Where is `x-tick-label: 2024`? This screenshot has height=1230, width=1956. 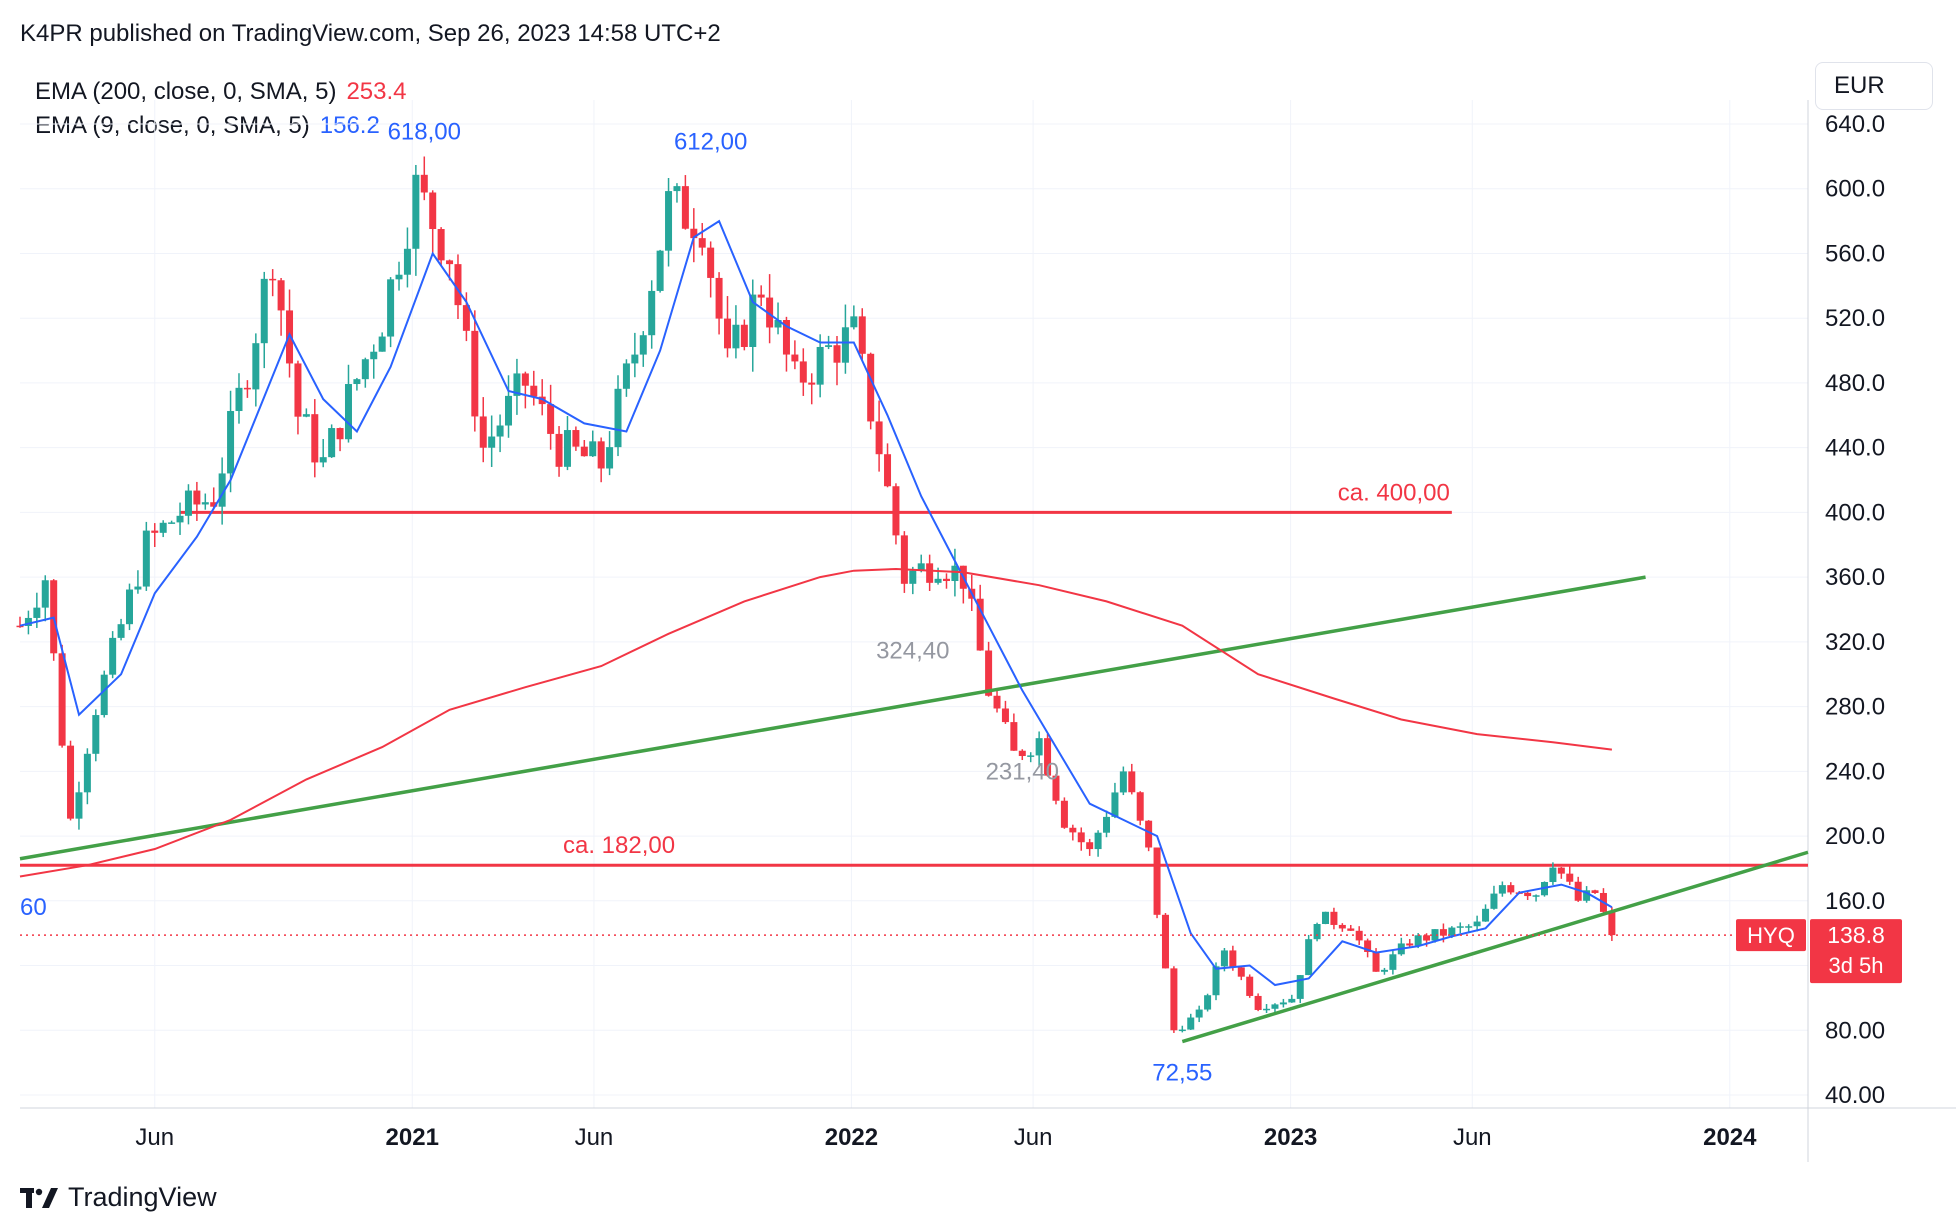
x-tick-label: 2024 is located at coordinates (1730, 1137).